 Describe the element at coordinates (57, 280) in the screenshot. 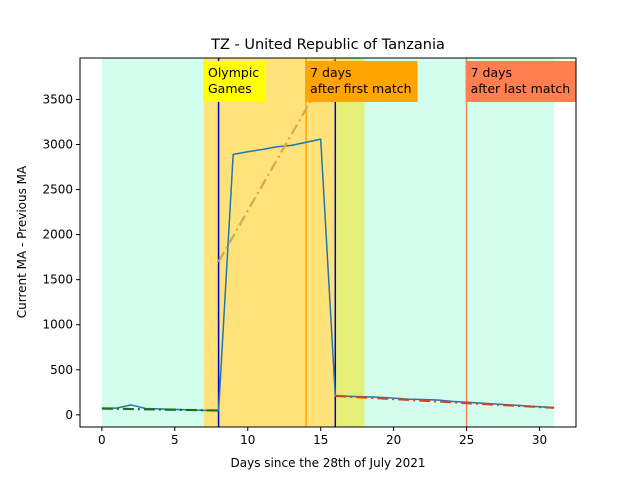

I see `y-tick-label-1500: 1500` at that location.